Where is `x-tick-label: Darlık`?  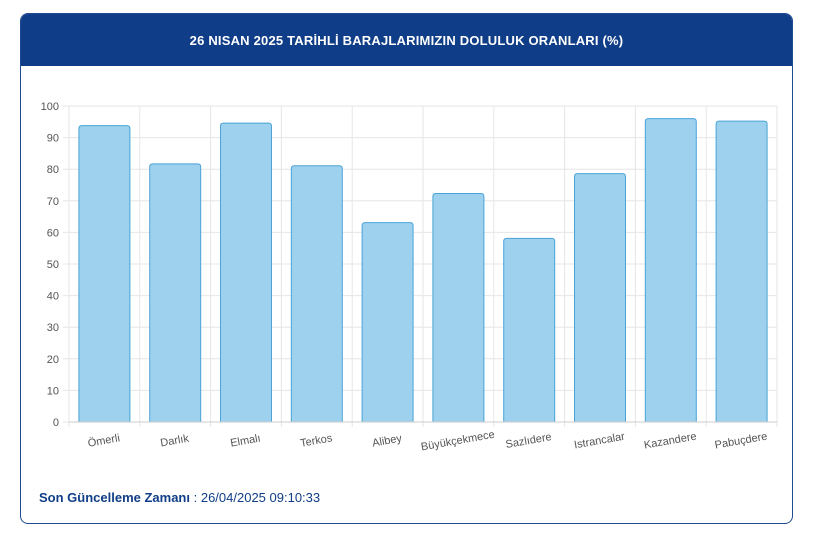
x-tick-label: Darlık is located at coordinates (174, 441).